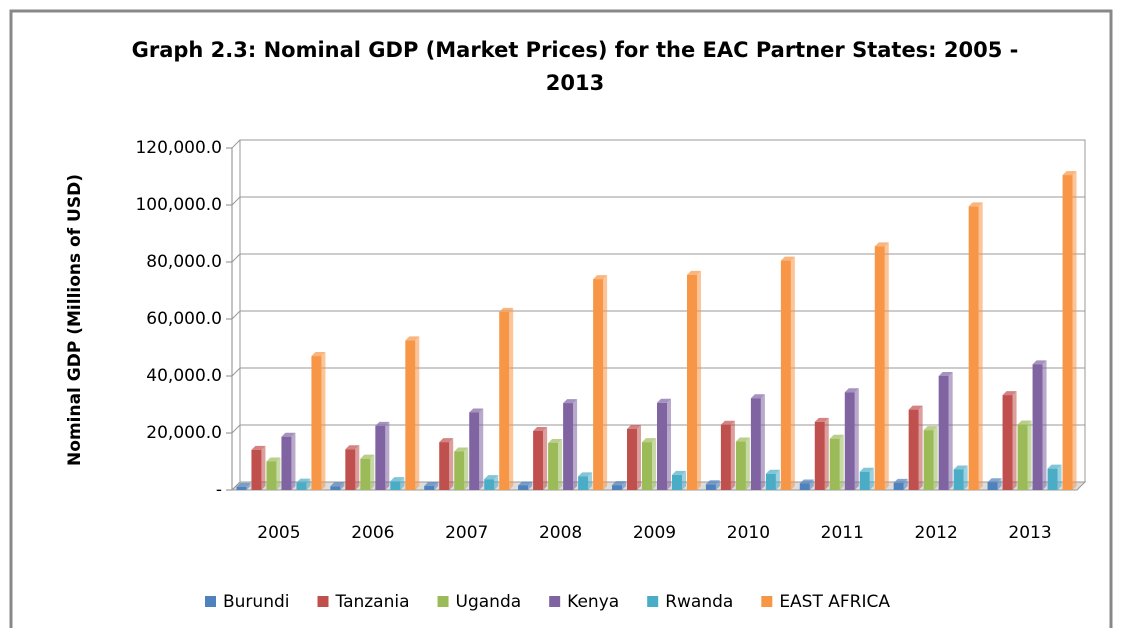 This screenshot has height=632, width=1123. I want to click on x-tick-label: 2010, so click(748, 533).